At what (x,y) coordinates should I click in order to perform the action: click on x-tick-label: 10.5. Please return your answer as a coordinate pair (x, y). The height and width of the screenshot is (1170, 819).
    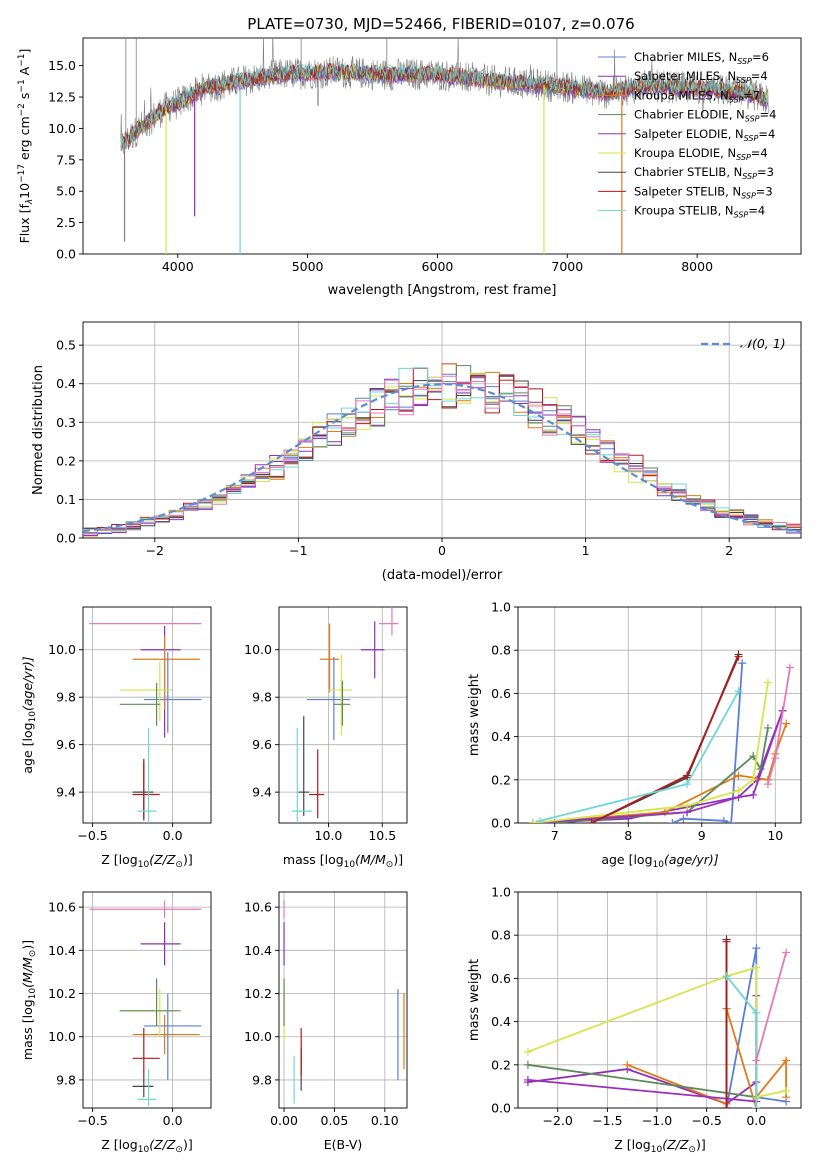
    Looking at the image, I should click on (382, 835).